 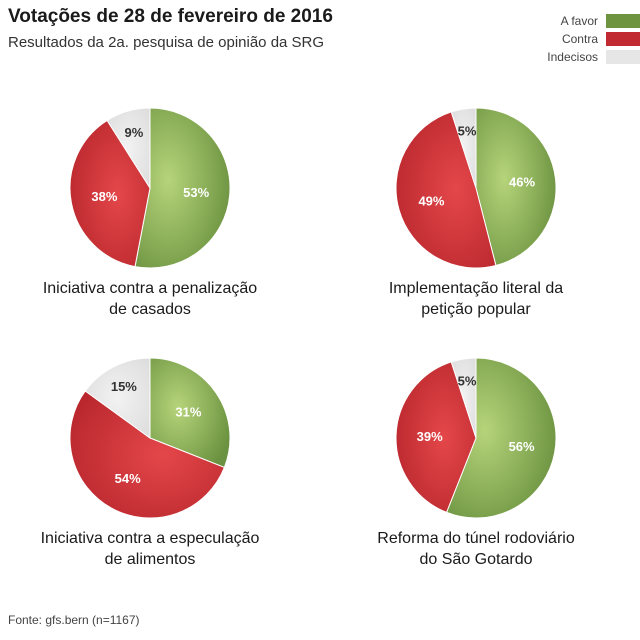 I want to click on legend-label: Indecisos, so click(x=572, y=57).